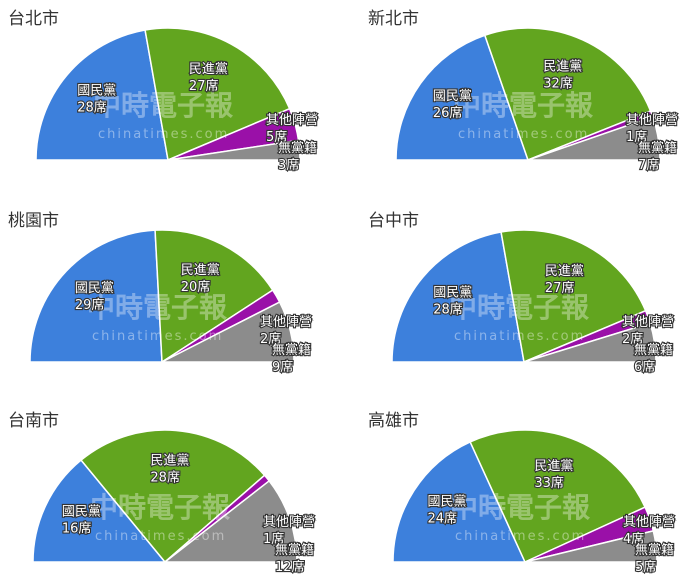 This screenshot has height=582, width=691. What do you see at coordinates (33, 19) in the screenshot?
I see `chart-title: 台北市` at bounding box center [33, 19].